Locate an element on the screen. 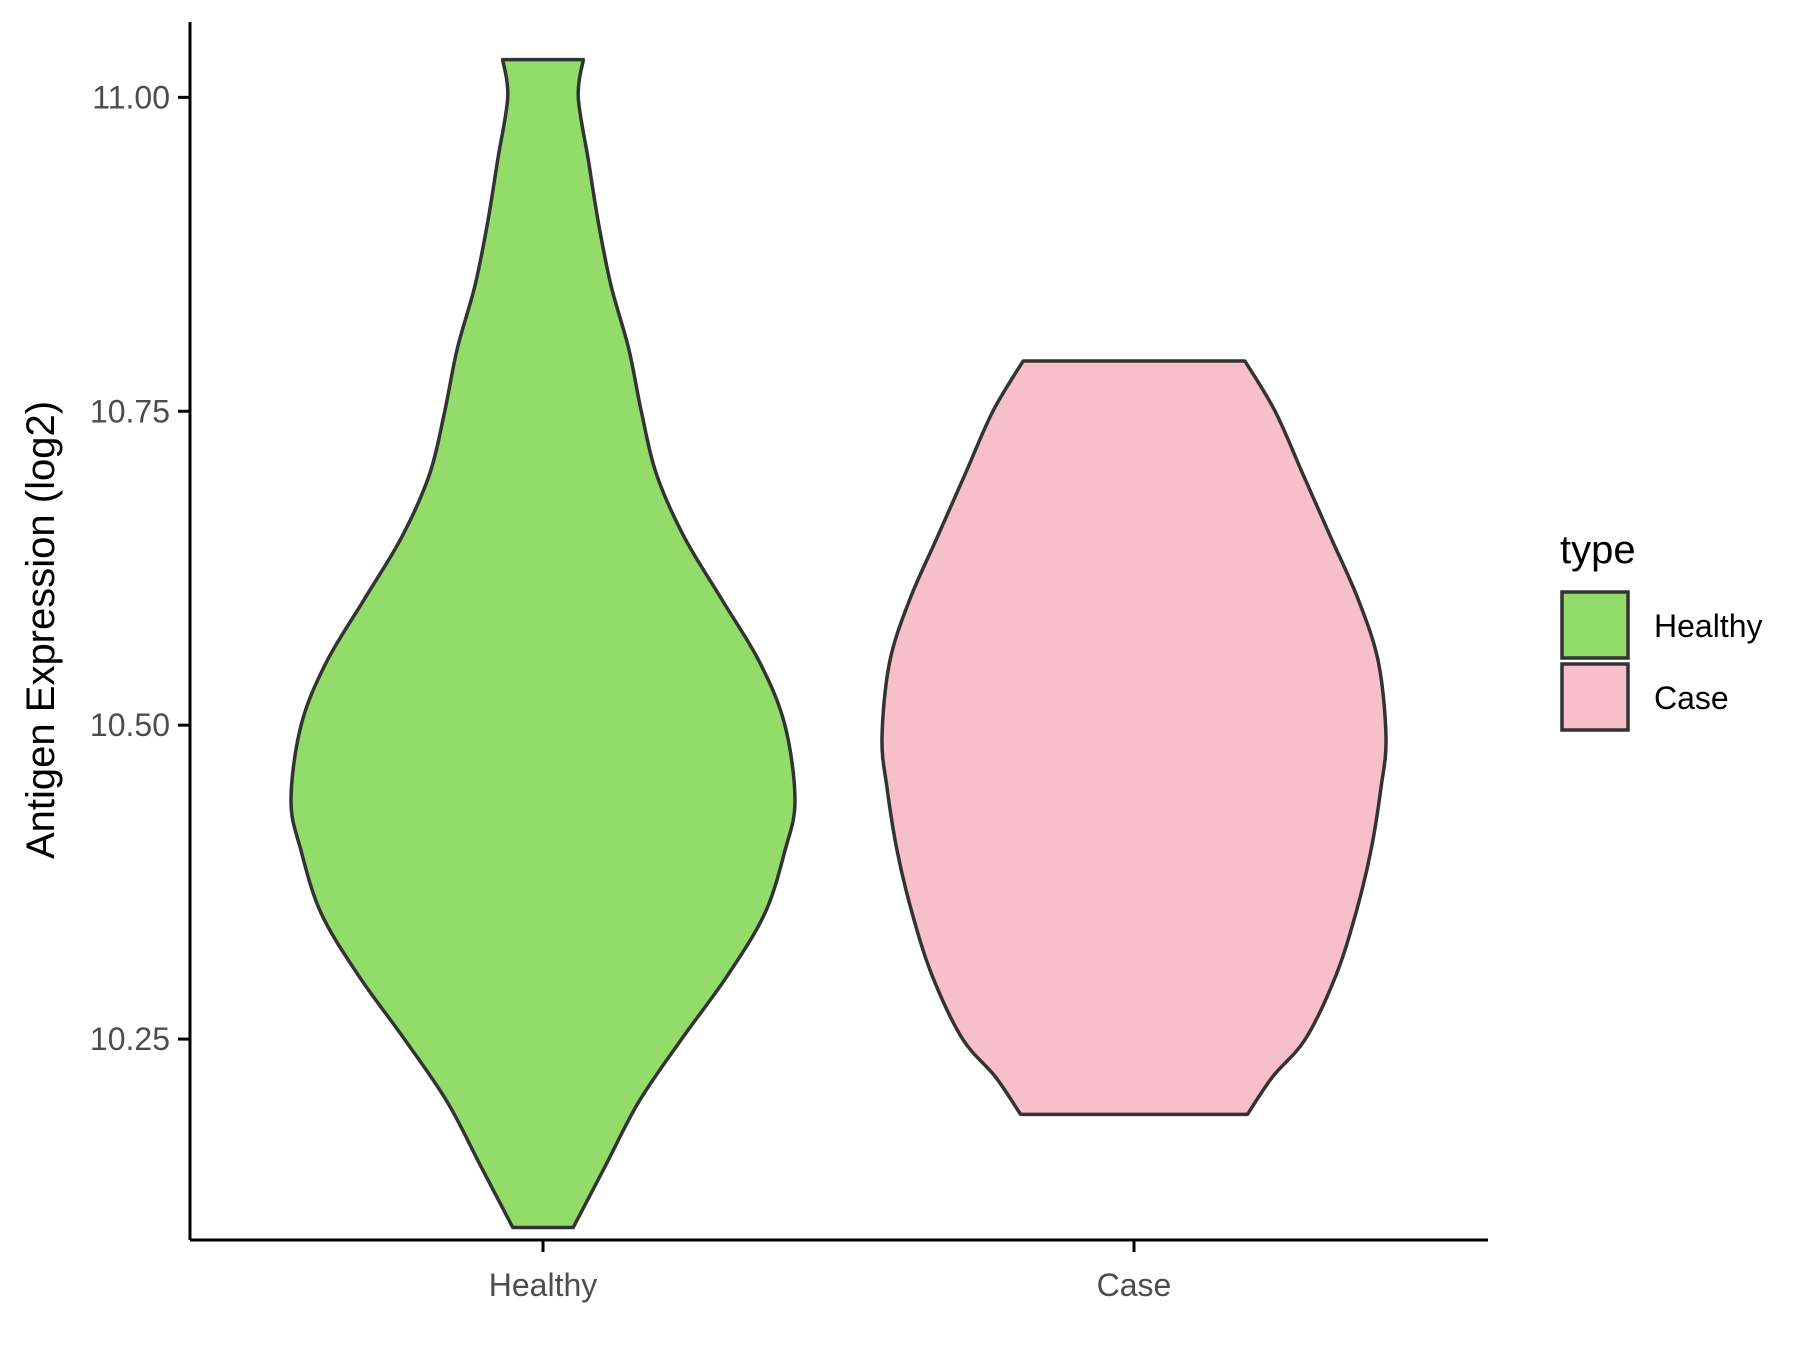  x-tick-label: Case is located at coordinates (1134, 1285).